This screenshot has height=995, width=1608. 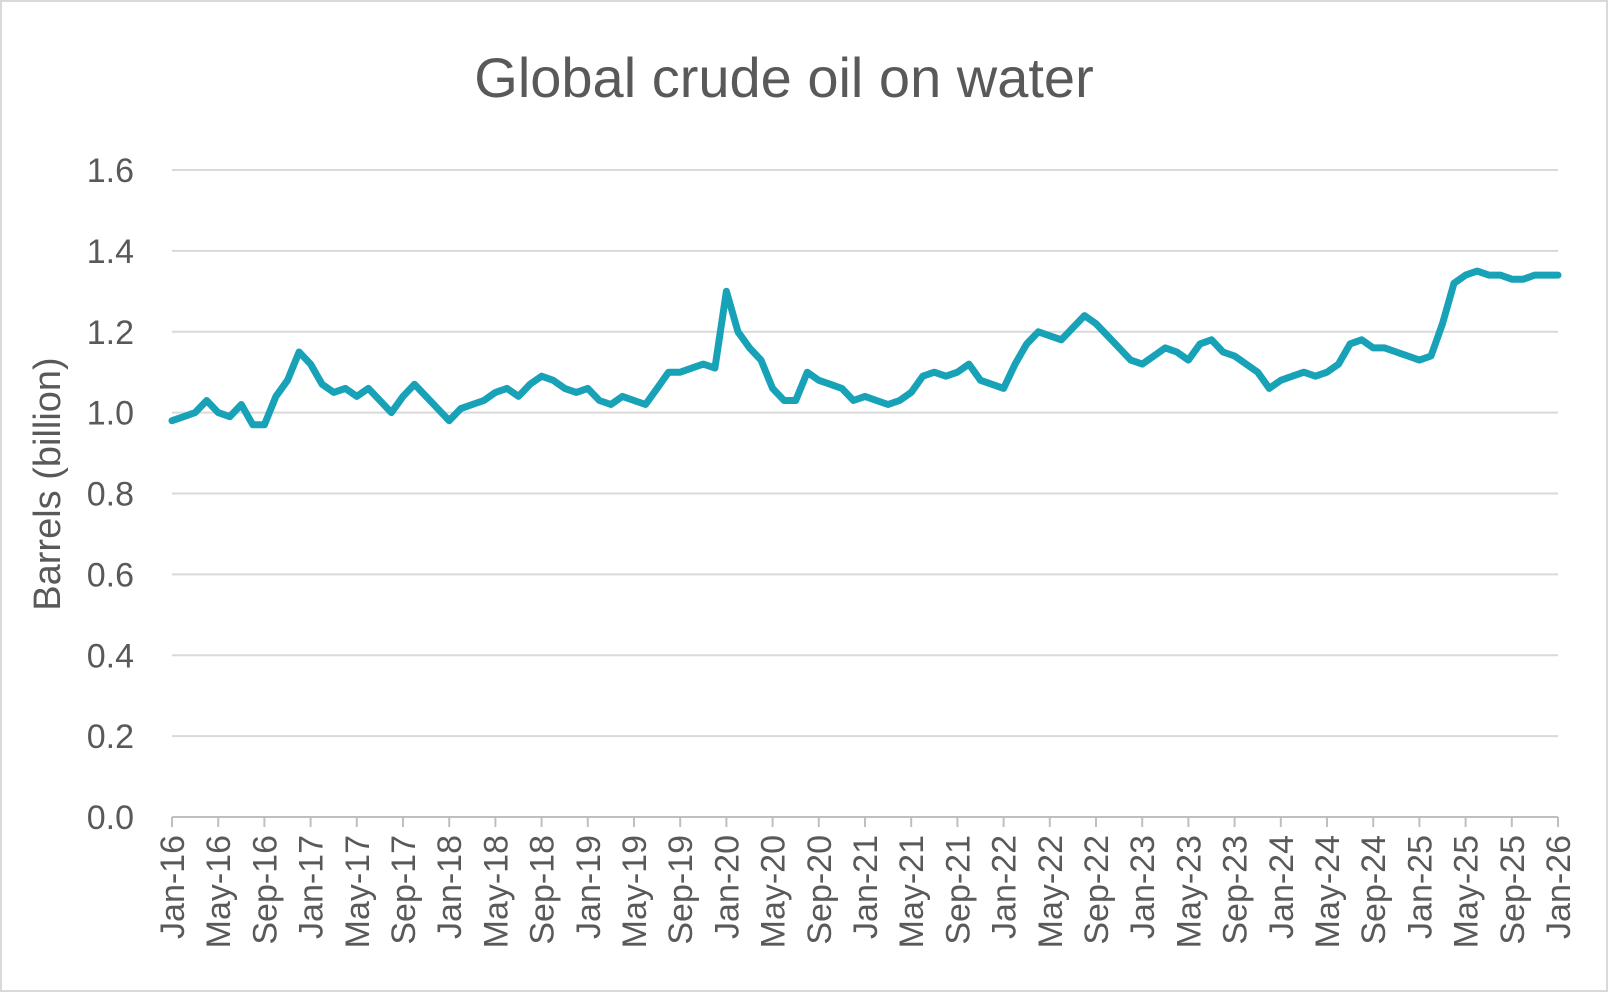 I want to click on x-tick-label: Jan-21, so click(x=866, y=887).